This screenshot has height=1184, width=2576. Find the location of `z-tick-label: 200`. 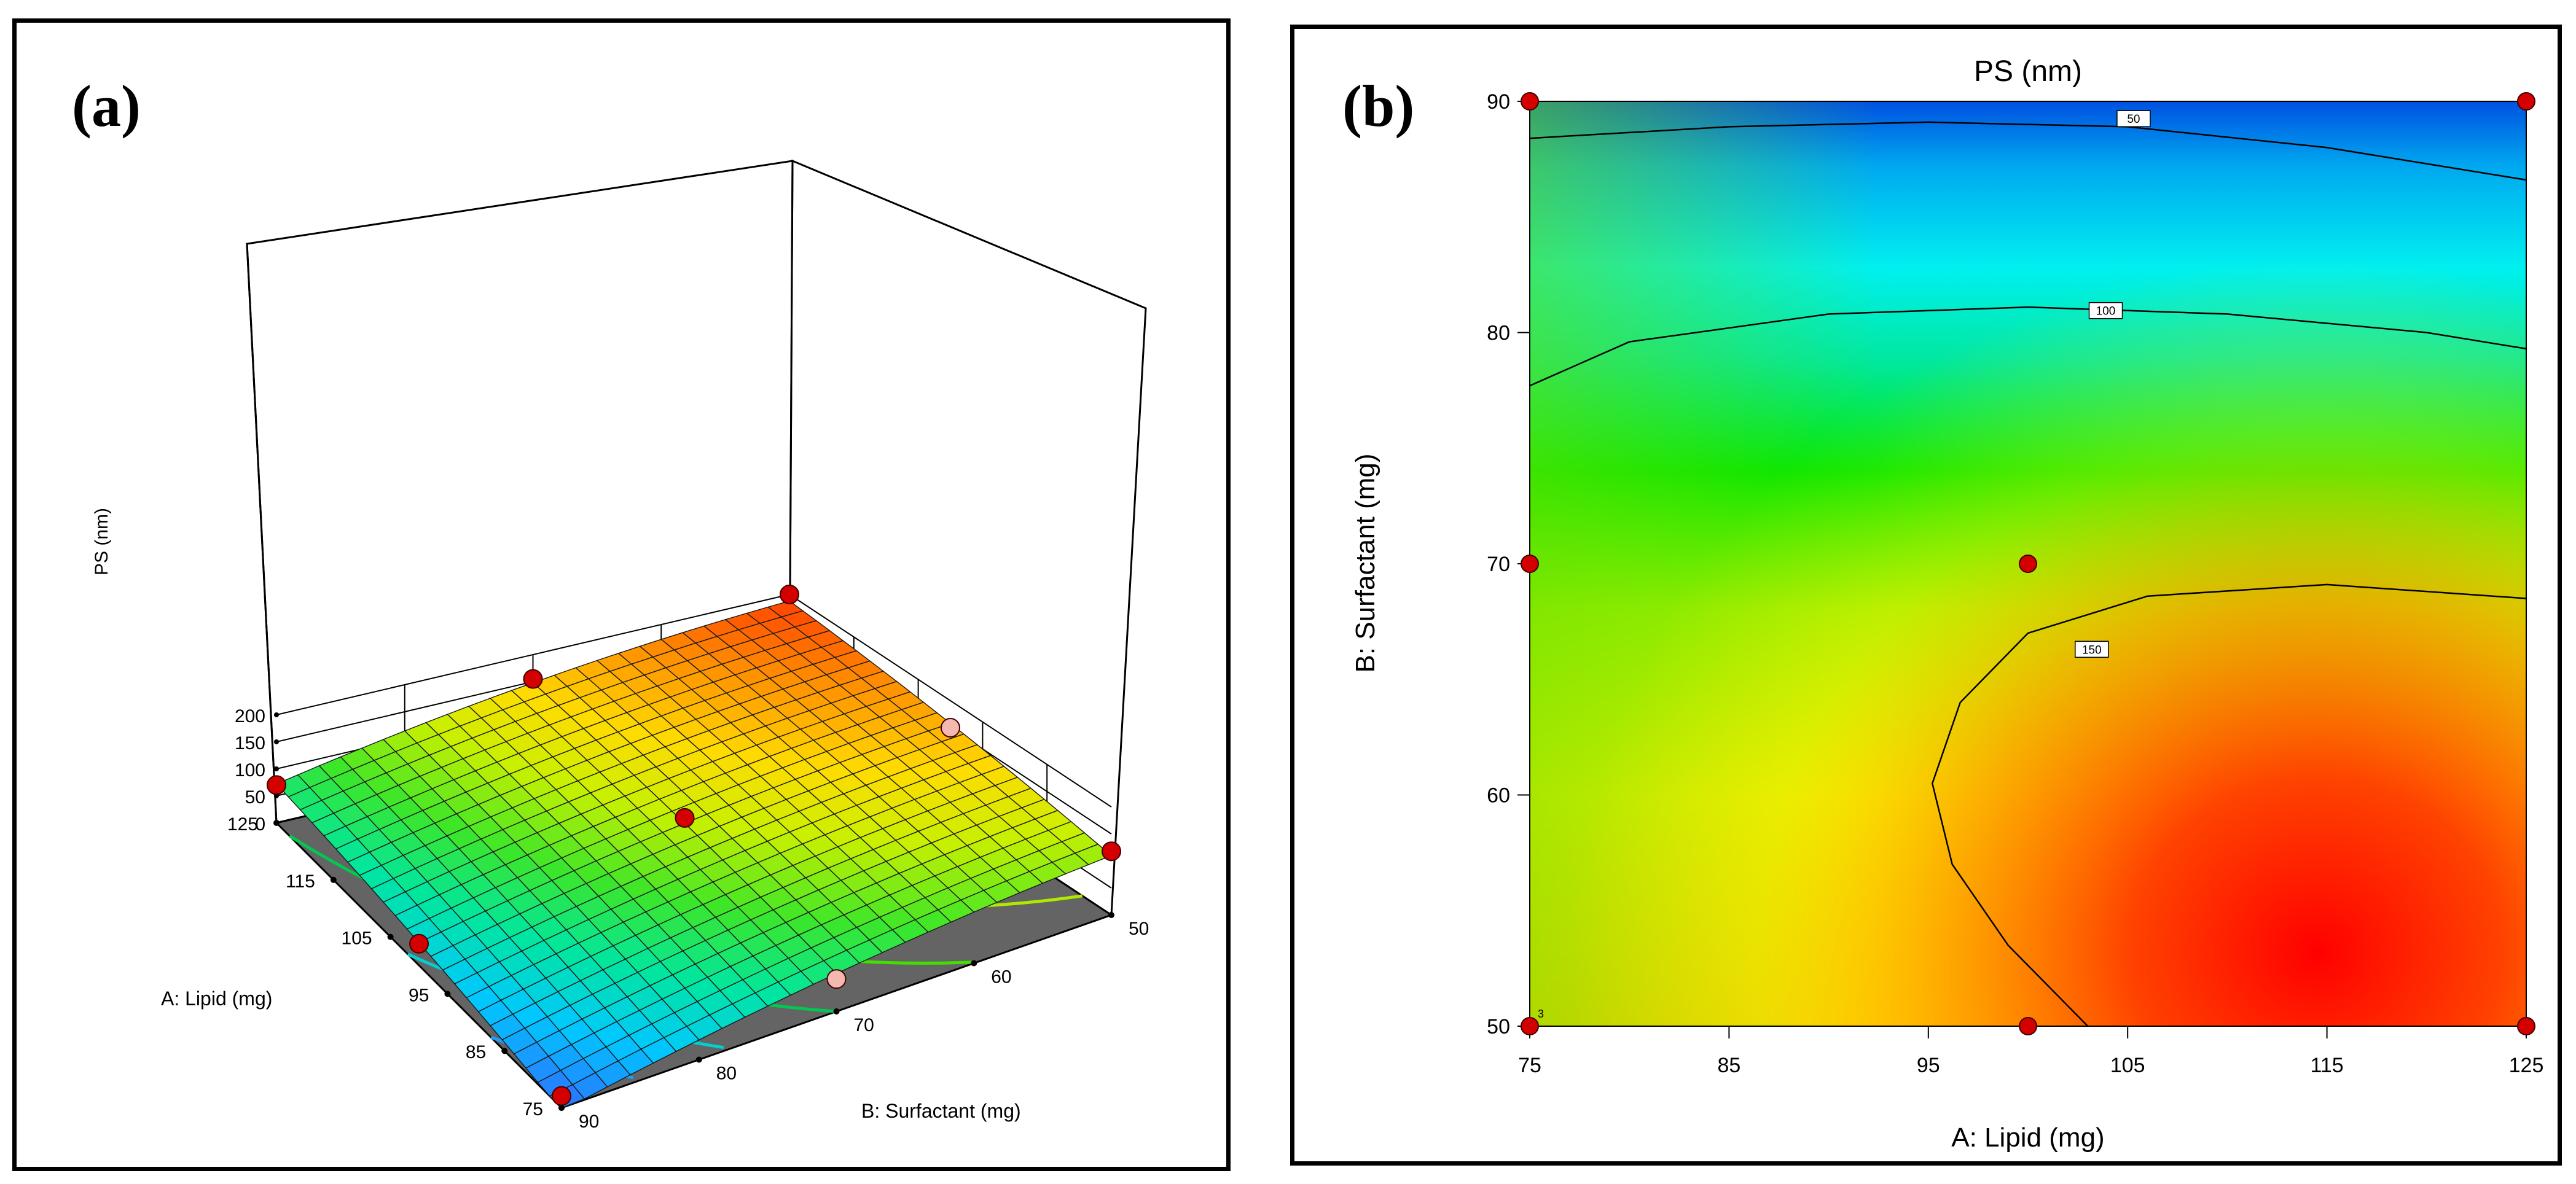

z-tick-label: 200 is located at coordinates (250, 716).